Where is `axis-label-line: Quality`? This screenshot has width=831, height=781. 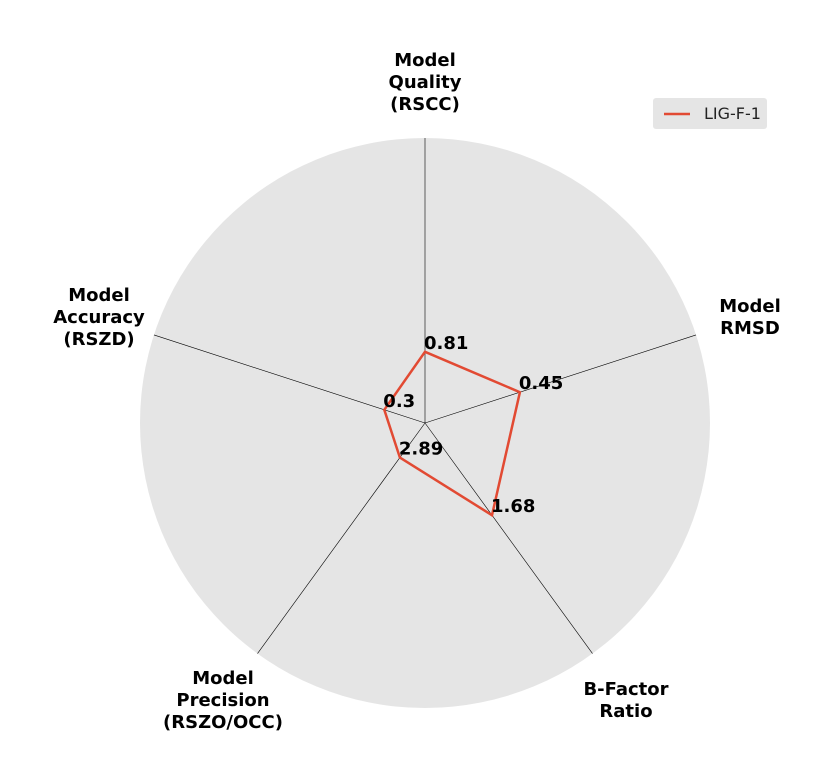
axis-label-line: Quality is located at coordinates (425, 82).